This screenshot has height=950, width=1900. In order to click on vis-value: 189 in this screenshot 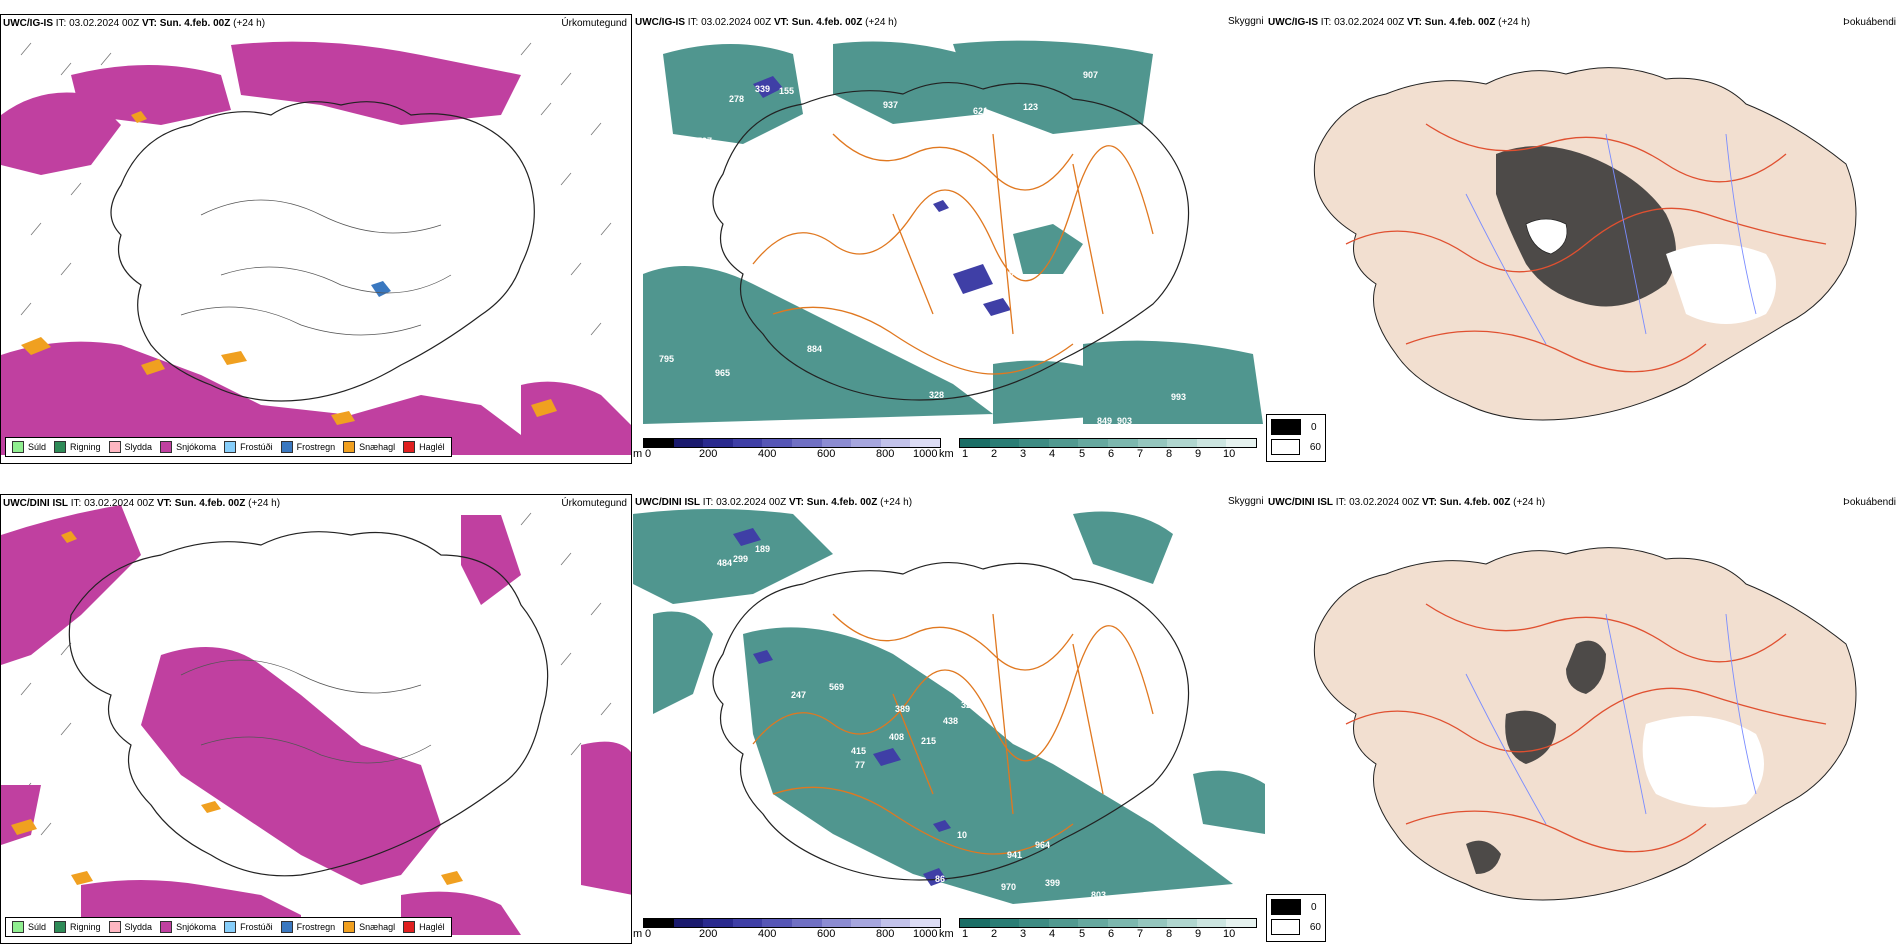, I will do `click(763, 549)`.